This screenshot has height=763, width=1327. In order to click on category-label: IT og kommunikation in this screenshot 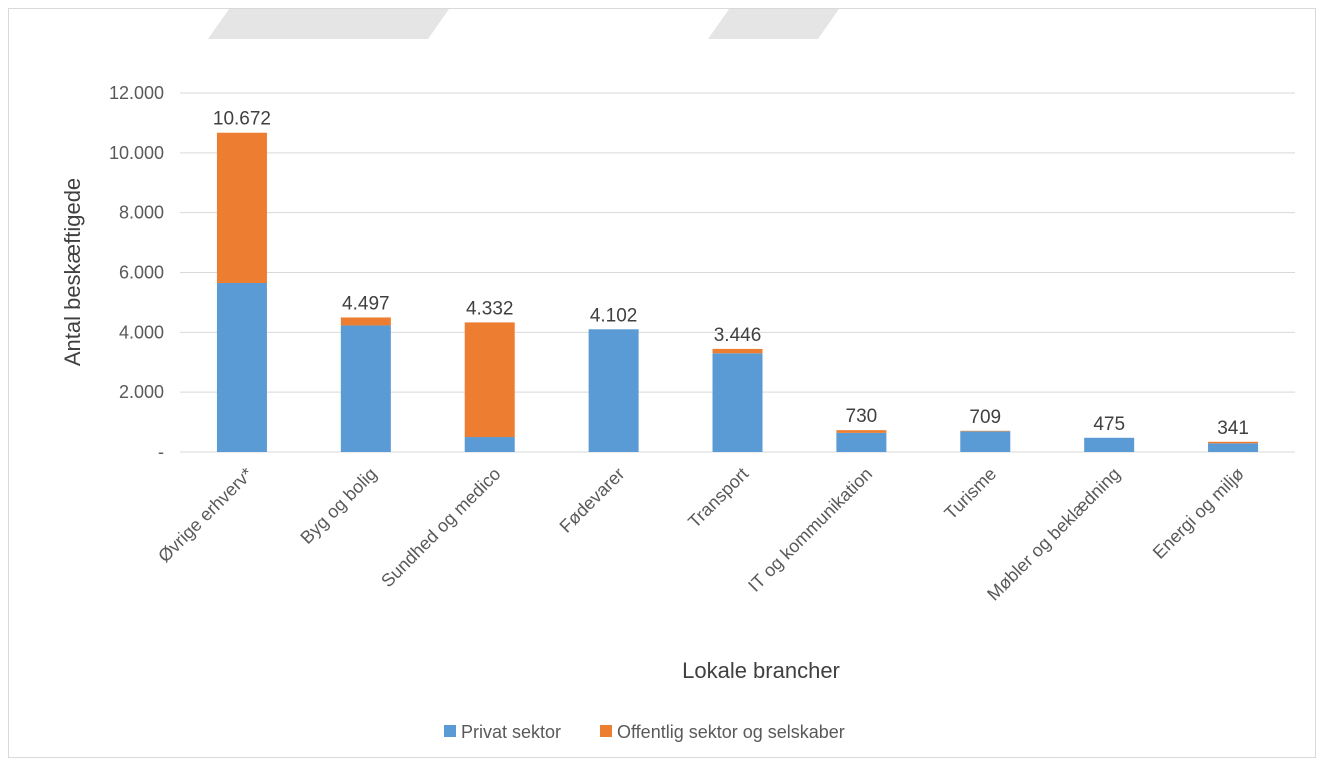, I will do `click(810, 530)`.